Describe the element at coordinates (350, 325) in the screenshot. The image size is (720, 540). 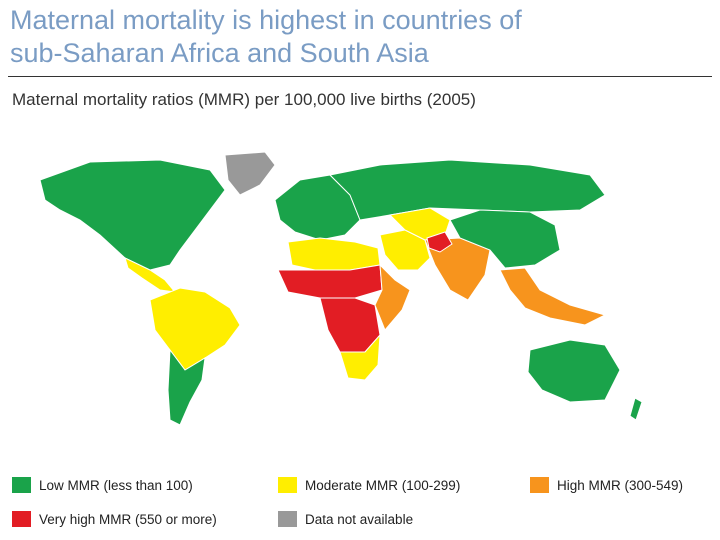
I see `region-central-africa` at that location.